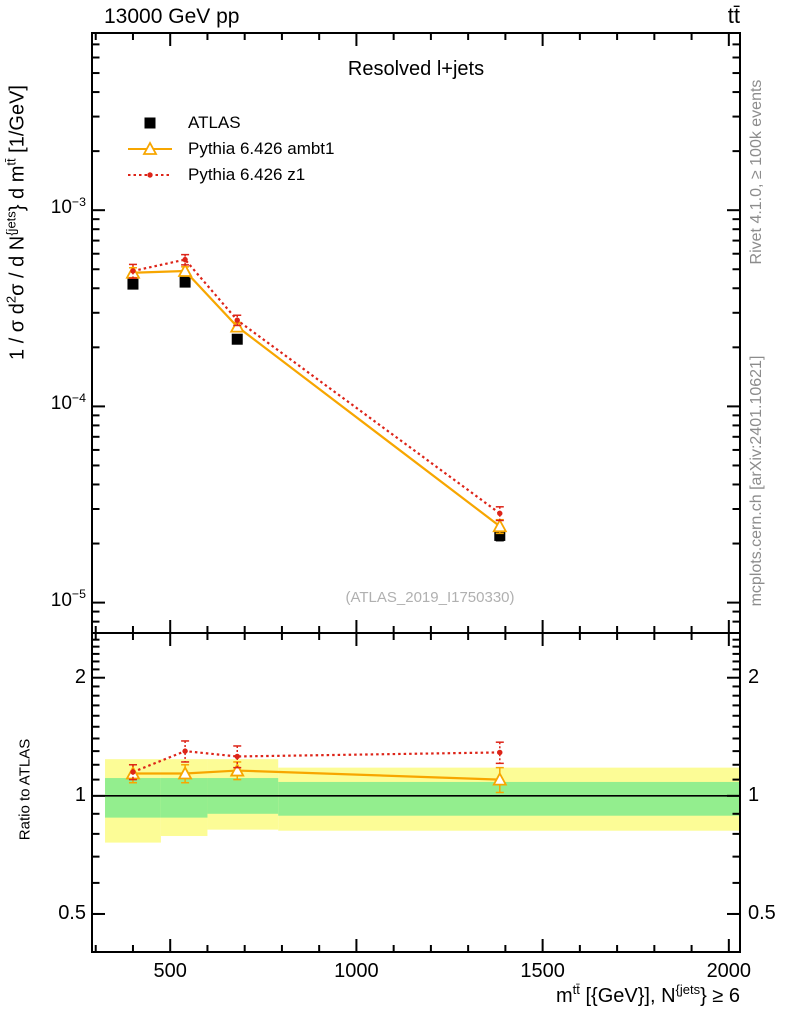  I want to click on legend-item-pythia-6-426-ambt1: Pythia 6.426 ambt1, so click(231, 149).